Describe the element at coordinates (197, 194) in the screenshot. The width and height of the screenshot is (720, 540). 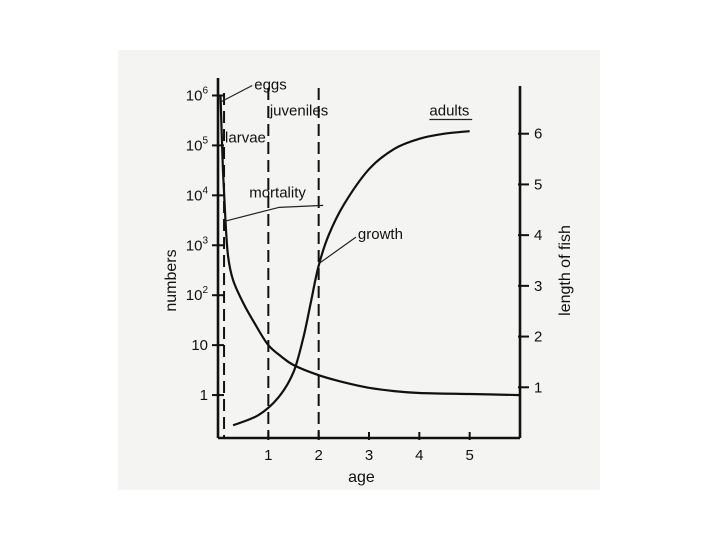
I see `left-tick-label-10000: 10⁴` at that location.